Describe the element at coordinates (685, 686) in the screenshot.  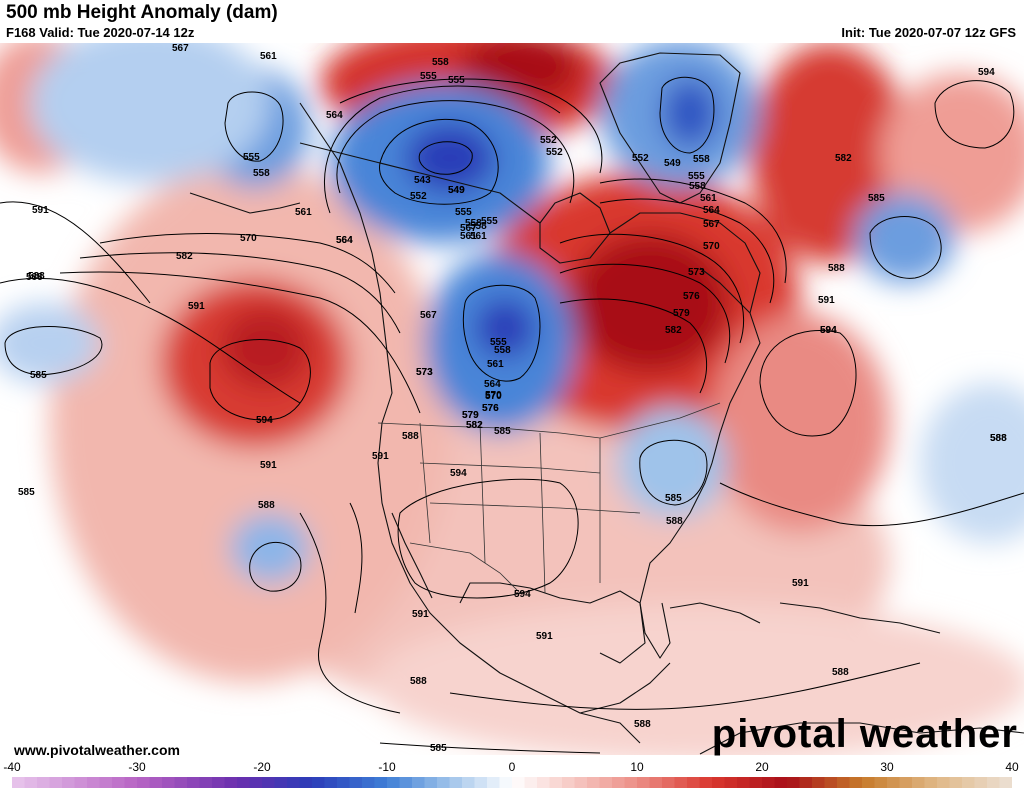
I see `contour-588-south` at that location.